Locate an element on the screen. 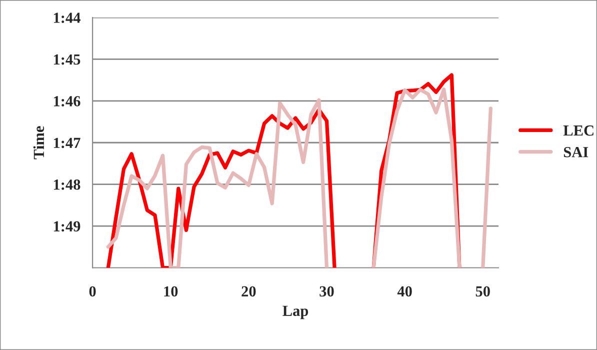 This screenshot has width=597, height=350. x-tick-label: 50 is located at coordinates (483, 291).